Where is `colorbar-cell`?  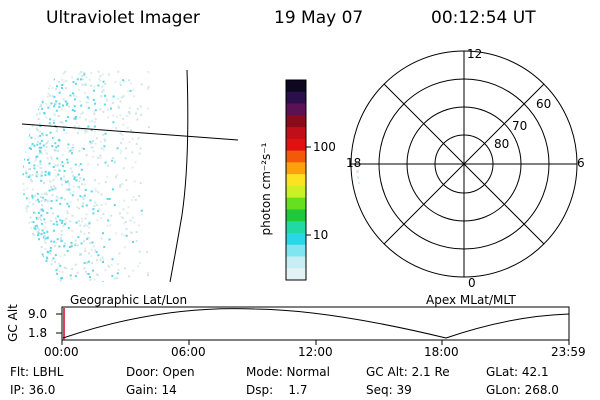 colorbar-cell is located at coordinates (296, 262).